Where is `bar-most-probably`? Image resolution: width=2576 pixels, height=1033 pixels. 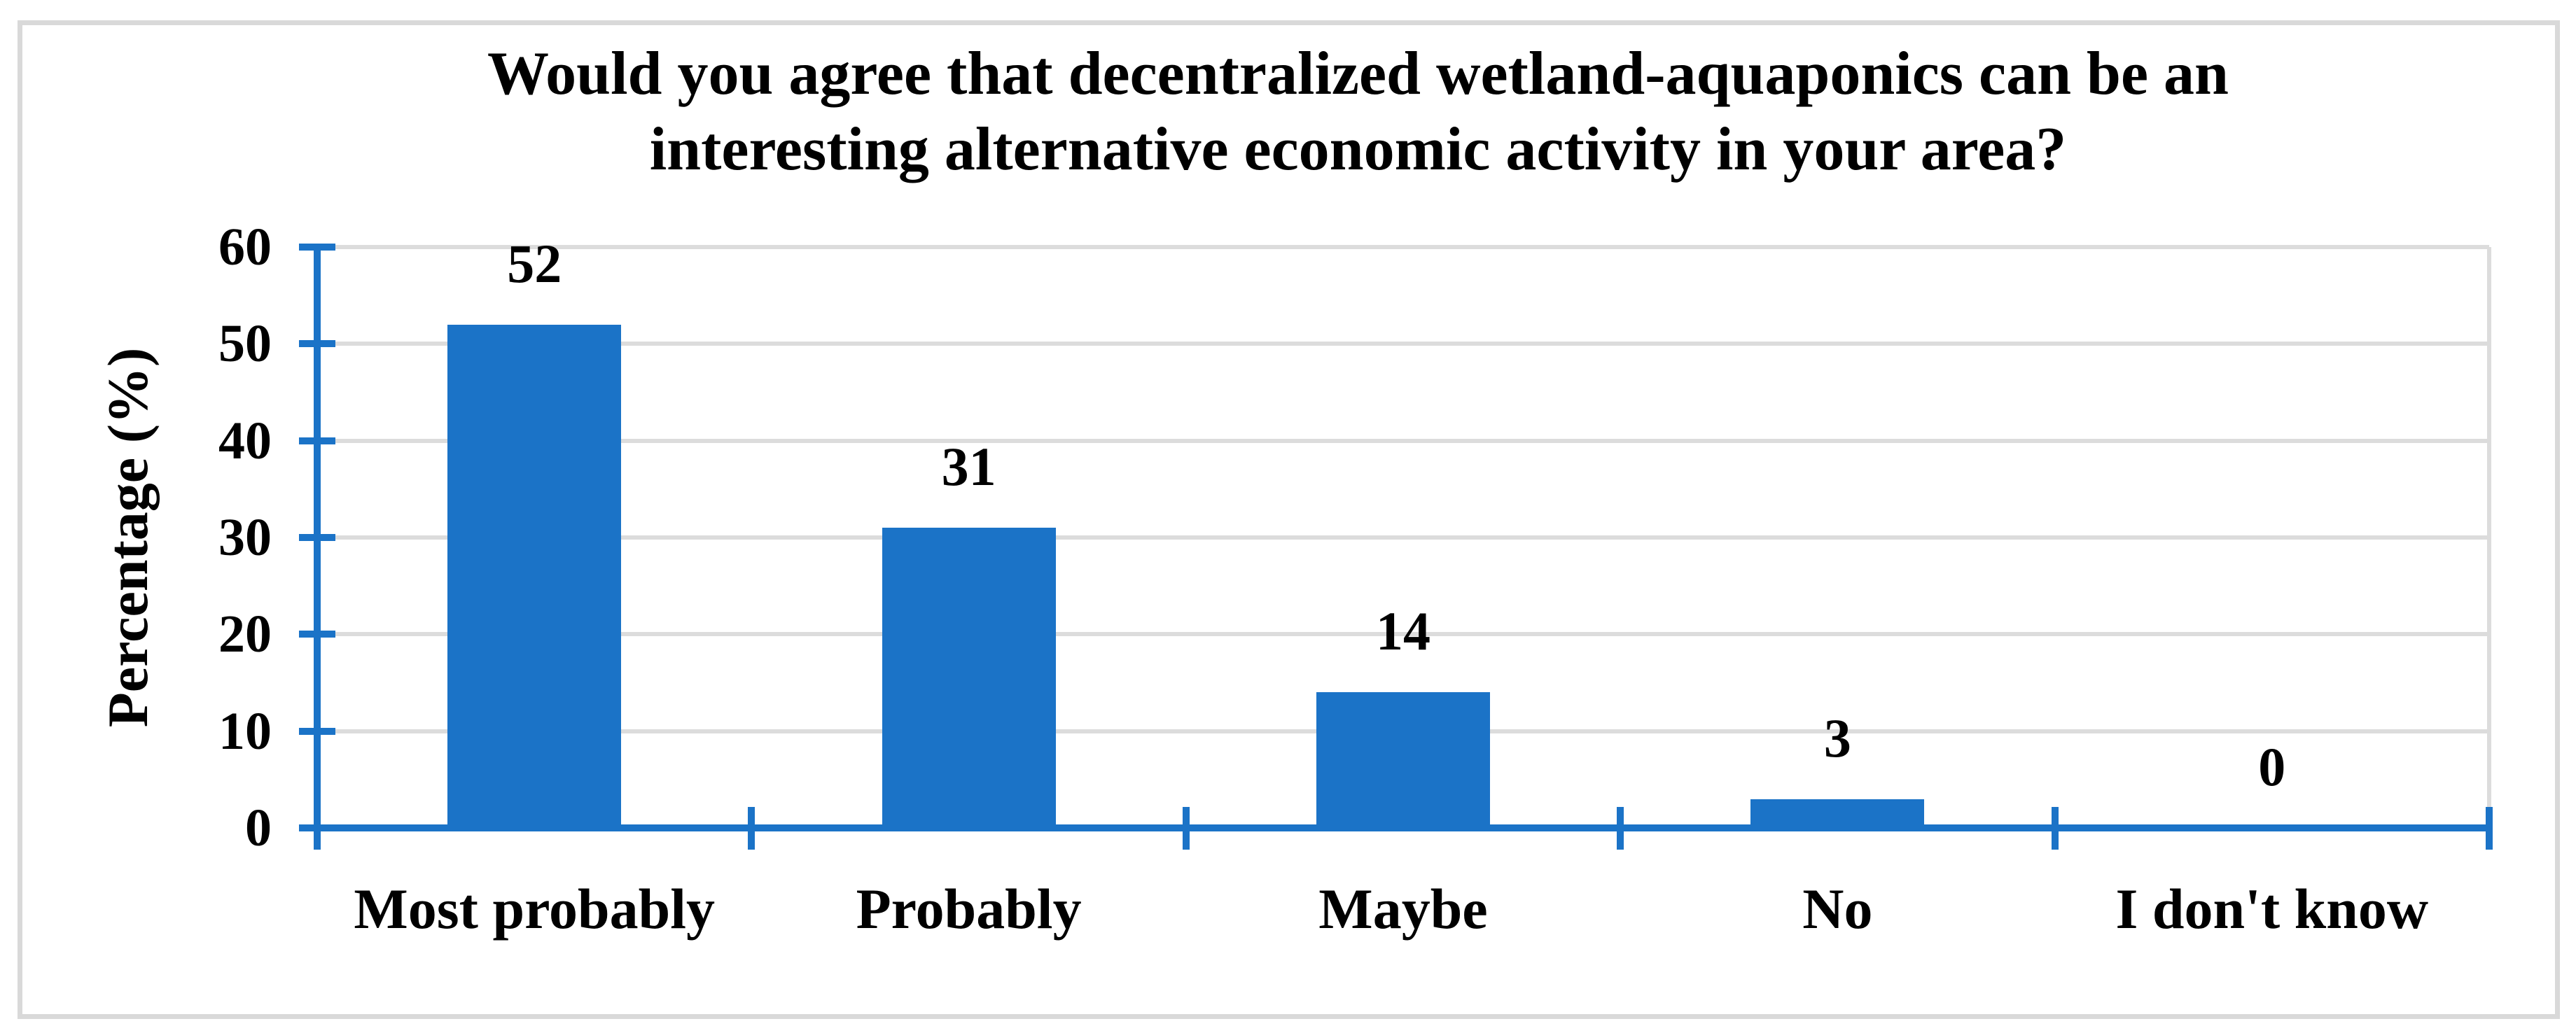
bar-most-probably is located at coordinates (534, 576).